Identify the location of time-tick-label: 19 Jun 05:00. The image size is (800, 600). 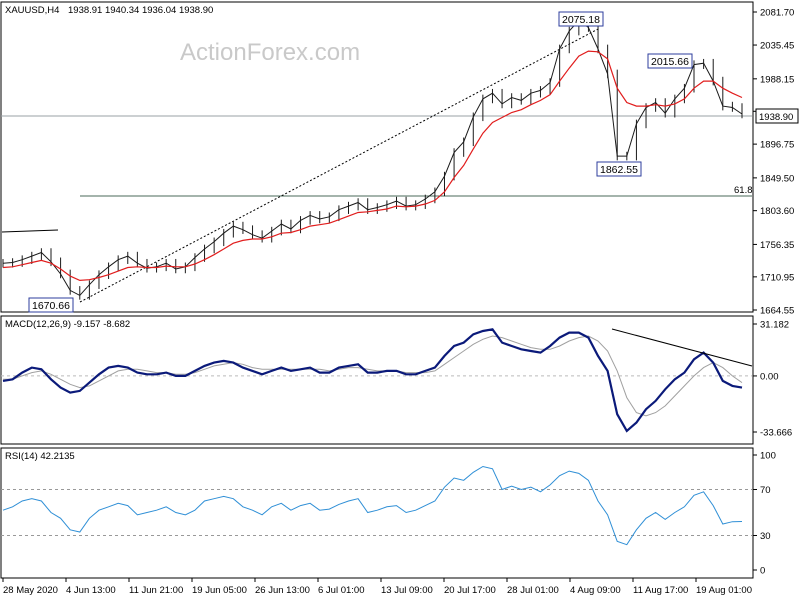
(219, 590).